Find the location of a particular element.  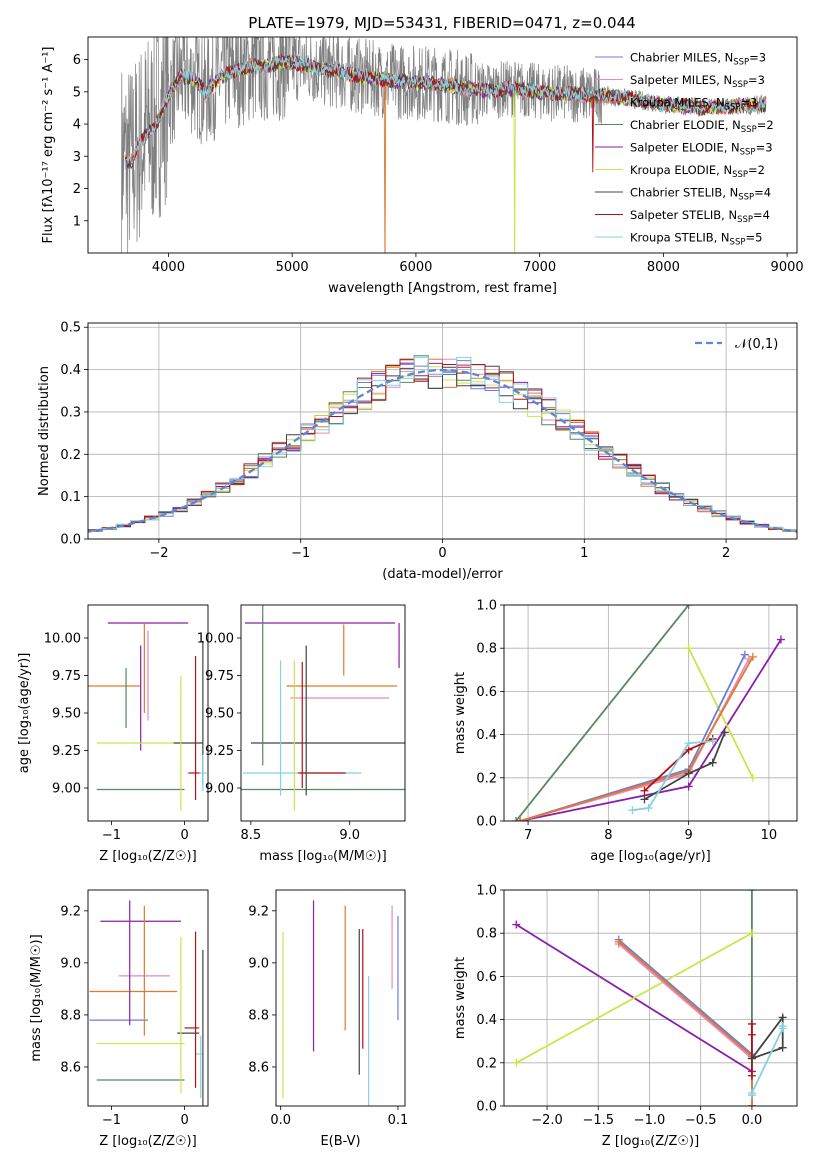

legend-label: Chabrier STELIB, NSSP=4 is located at coordinates (700, 194).